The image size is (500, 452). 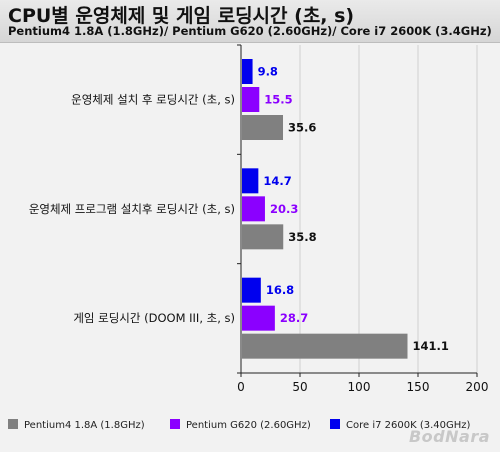 What do you see at coordinates (359, 387) in the screenshot?
I see `x-tick-label: 100` at bounding box center [359, 387].